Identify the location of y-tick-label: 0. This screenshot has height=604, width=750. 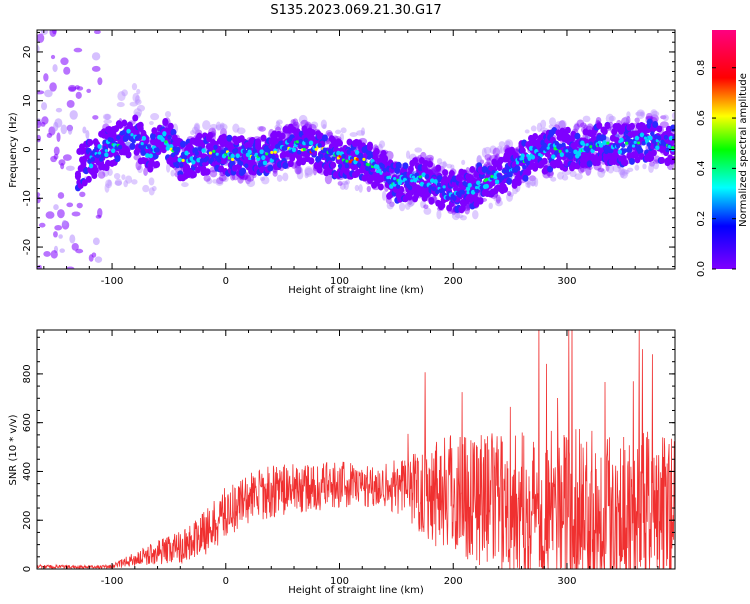
(27, 149).